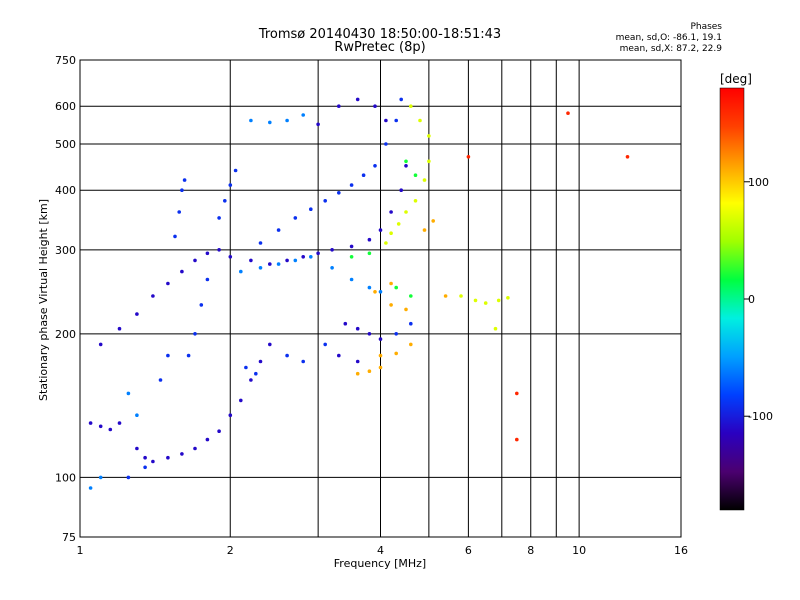 The width and height of the screenshot is (800, 600). I want to click on y-tick-label: 750, so click(65, 60).